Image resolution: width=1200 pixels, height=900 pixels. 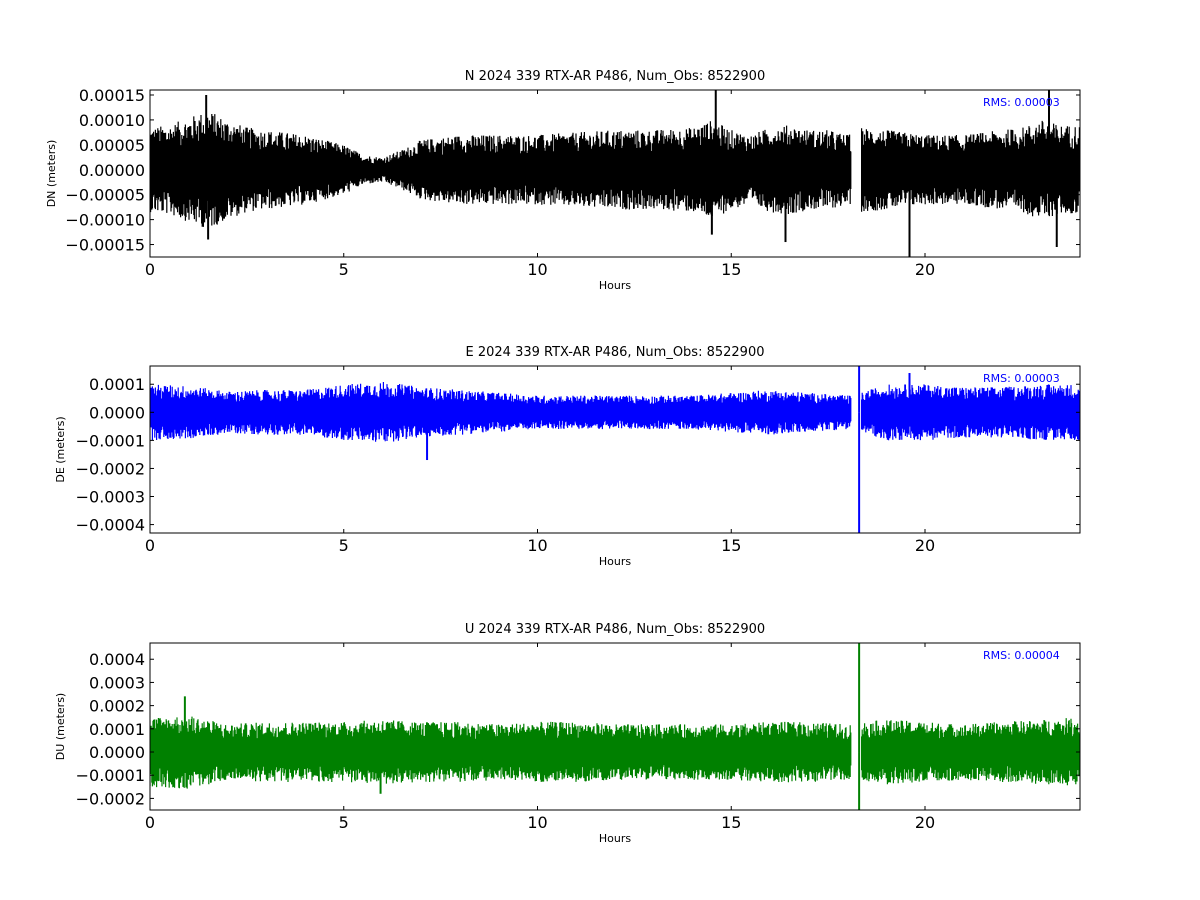 I want to click on xtick-label-east-4: 20, so click(x=925, y=545).